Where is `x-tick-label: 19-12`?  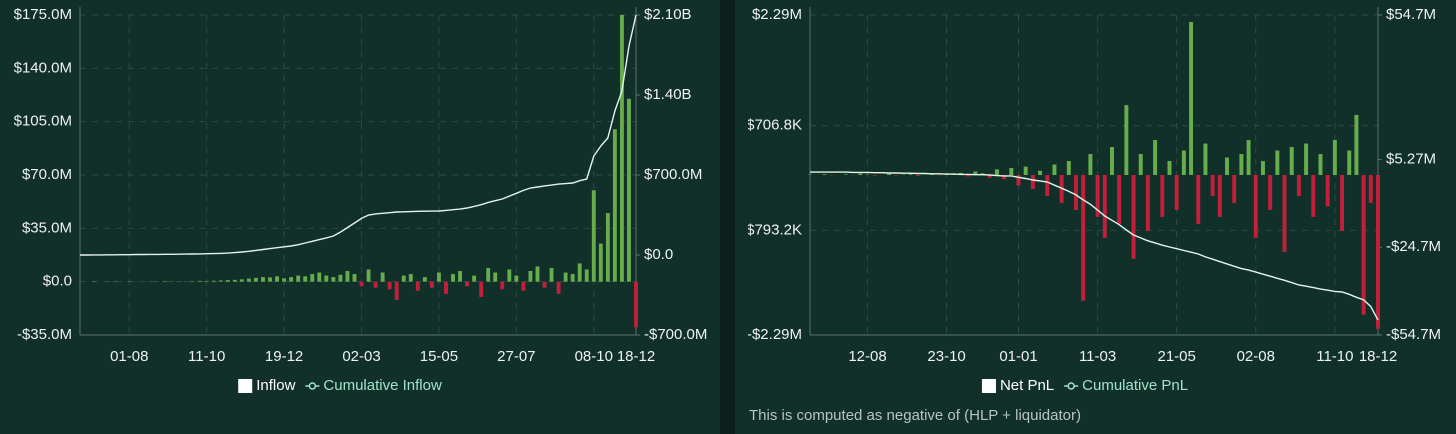
x-tick-label: 19-12 is located at coordinates (284, 356).